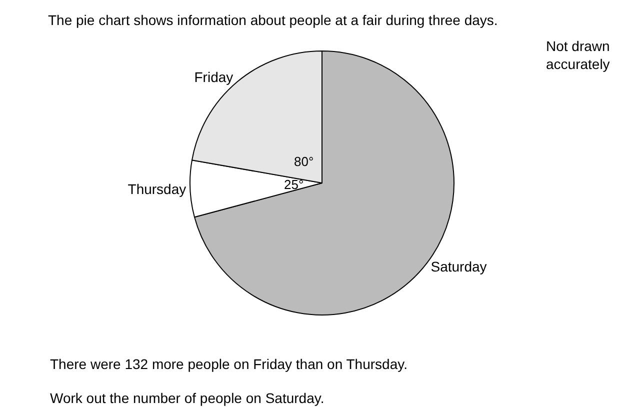  I want to click on text: There were 132 more people on Friday than on Thursday., so click(229, 364).